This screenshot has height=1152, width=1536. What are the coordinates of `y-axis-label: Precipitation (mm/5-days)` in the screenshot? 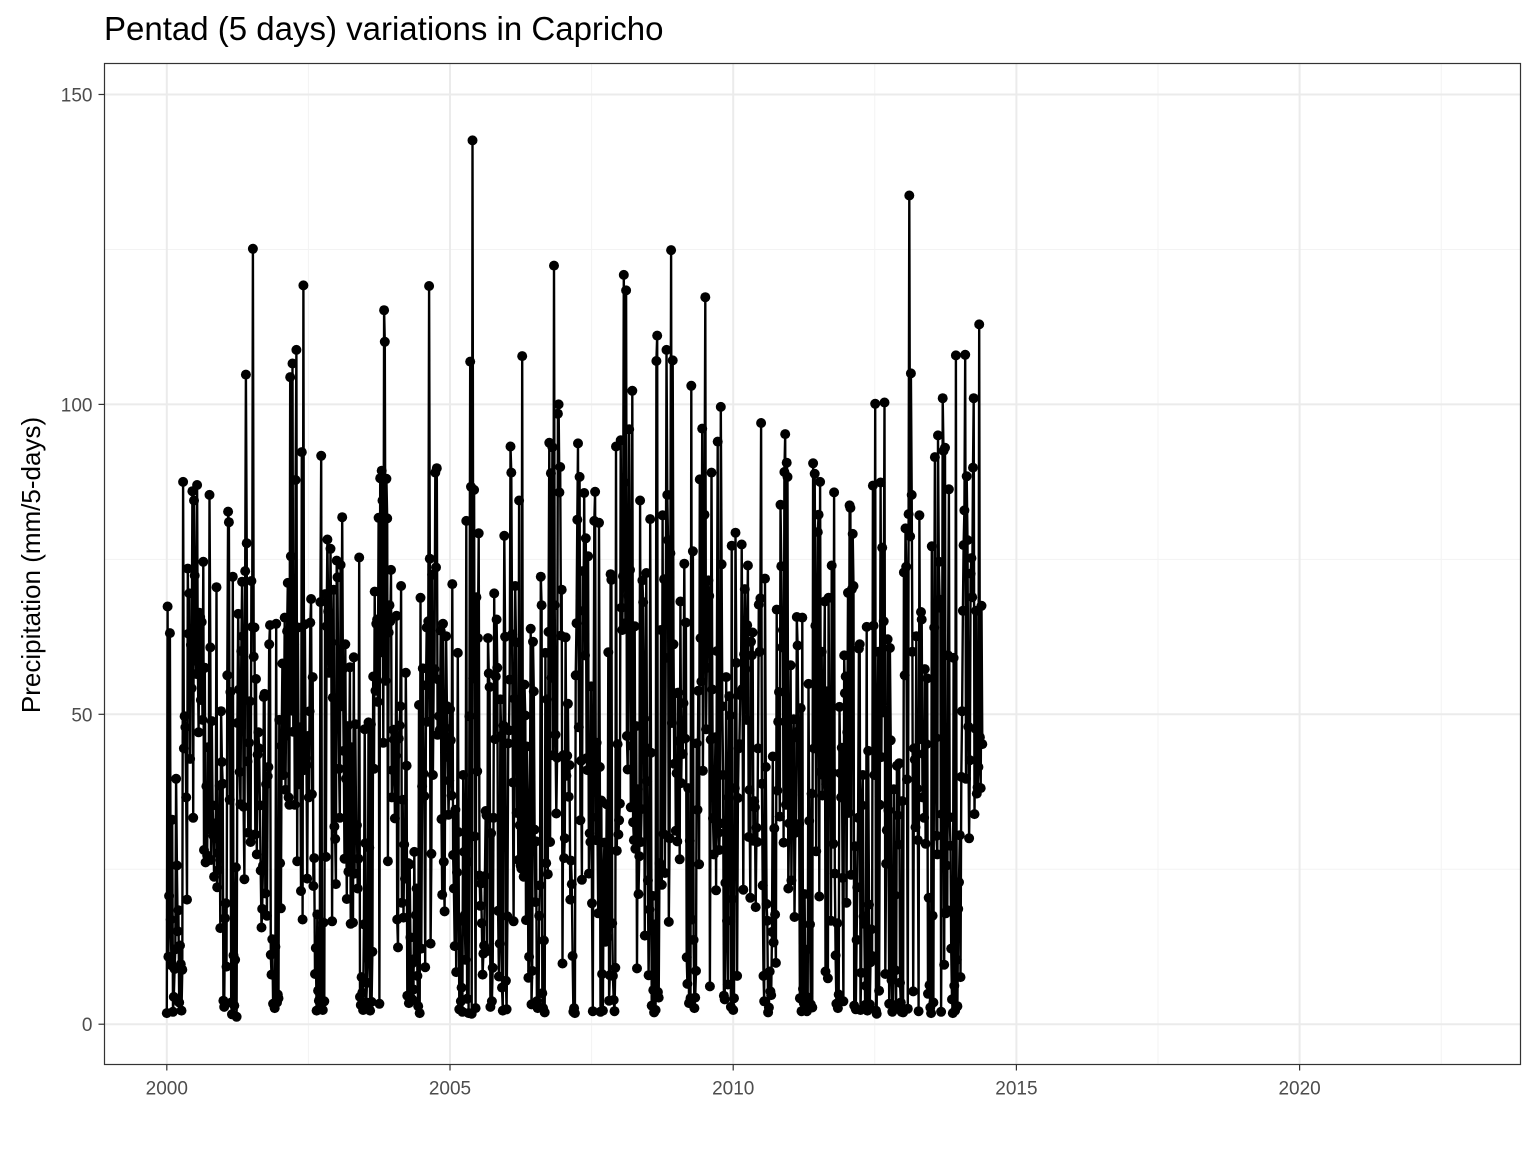 It's located at (31, 565).